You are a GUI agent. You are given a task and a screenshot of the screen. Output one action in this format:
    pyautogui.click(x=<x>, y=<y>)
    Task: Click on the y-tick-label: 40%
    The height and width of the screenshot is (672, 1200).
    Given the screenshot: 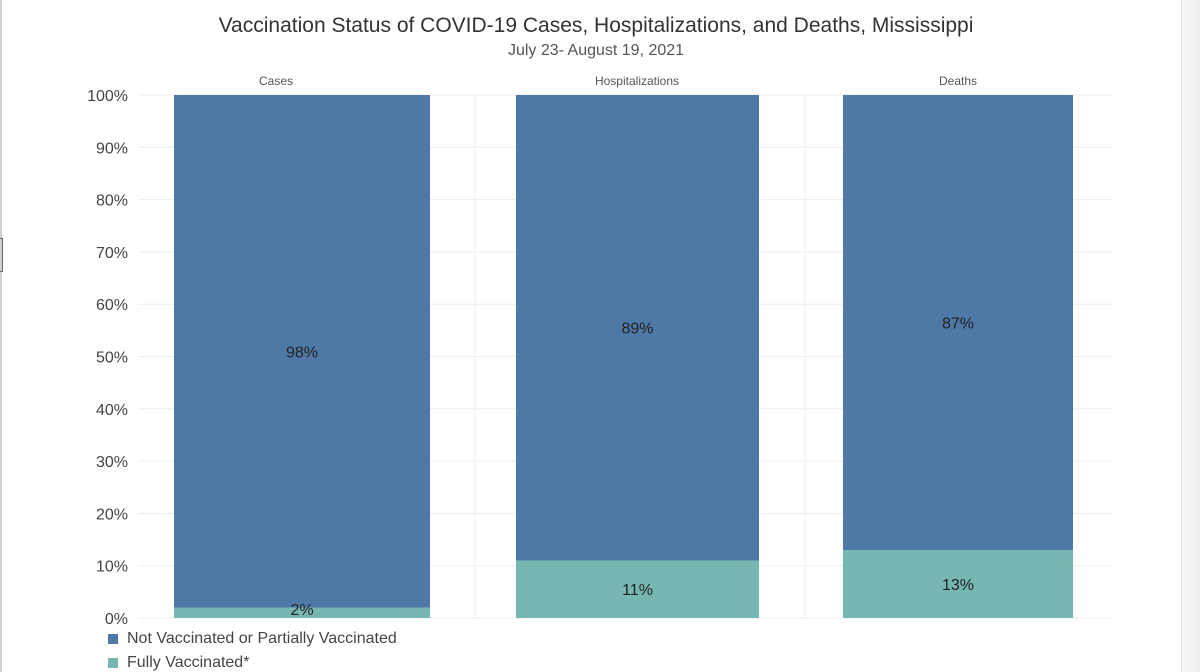 What is the action you would take?
    pyautogui.click(x=112, y=410)
    